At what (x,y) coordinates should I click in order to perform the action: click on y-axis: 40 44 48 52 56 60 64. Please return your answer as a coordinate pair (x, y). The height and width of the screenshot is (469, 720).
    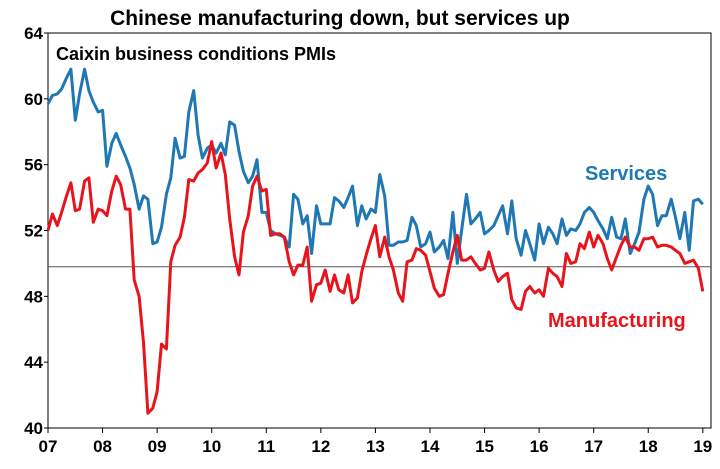
    Looking at the image, I should click on (36, 231).